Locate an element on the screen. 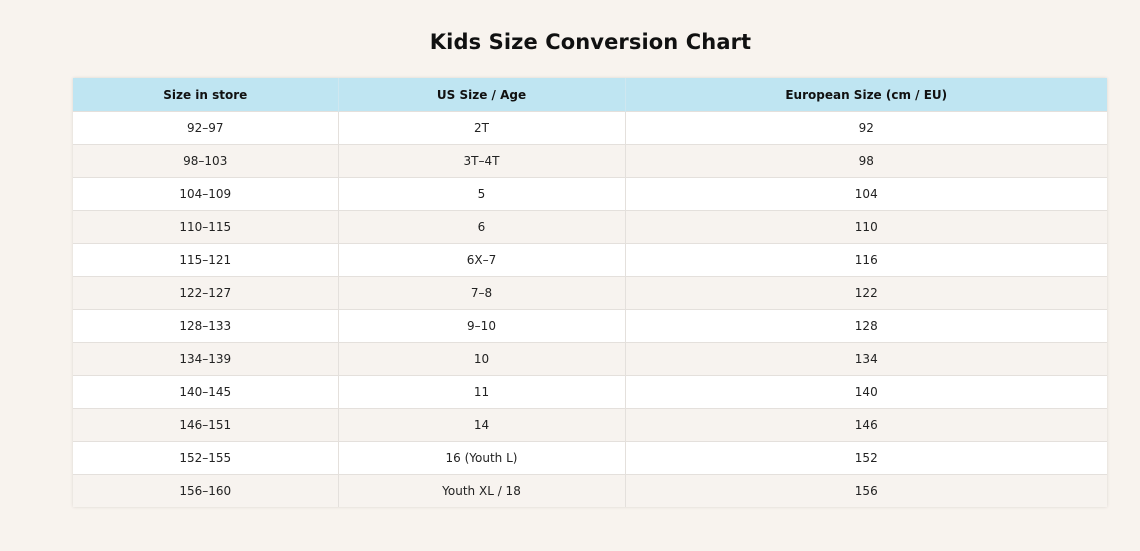 This screenshot has width=1140, height=551. cell-european-size: 156 is located at coordinates (866, 490).